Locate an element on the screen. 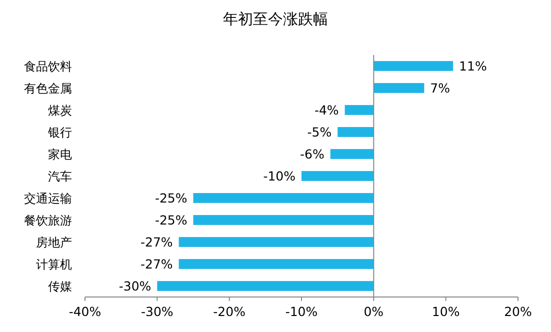 This screenshot has width=551, height=332. data-label: 7% is located at coordinates (440, 88).